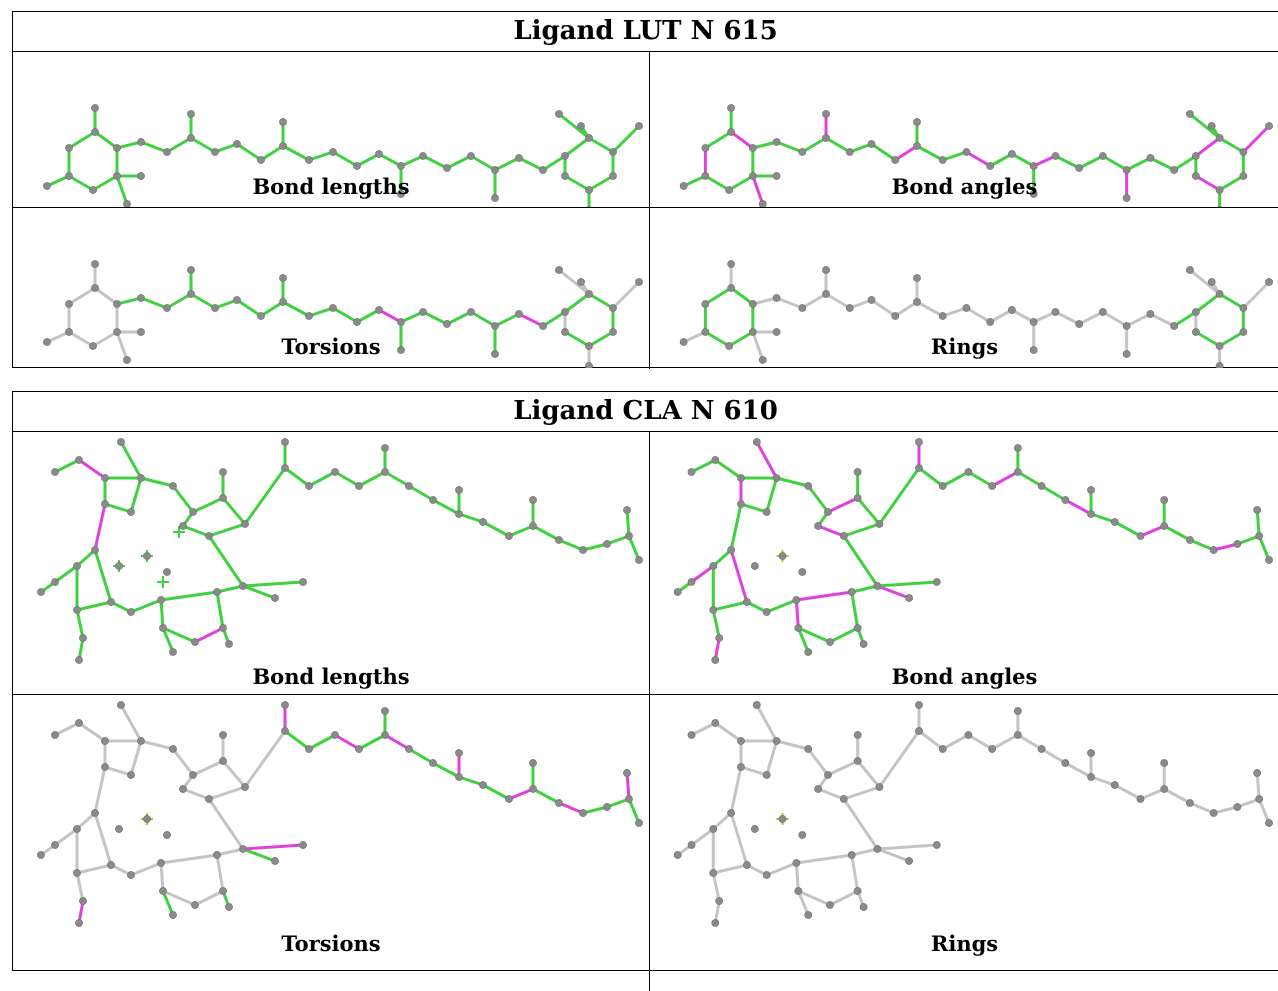  I want to click on magnesium-center-icon, so click(163, 582).